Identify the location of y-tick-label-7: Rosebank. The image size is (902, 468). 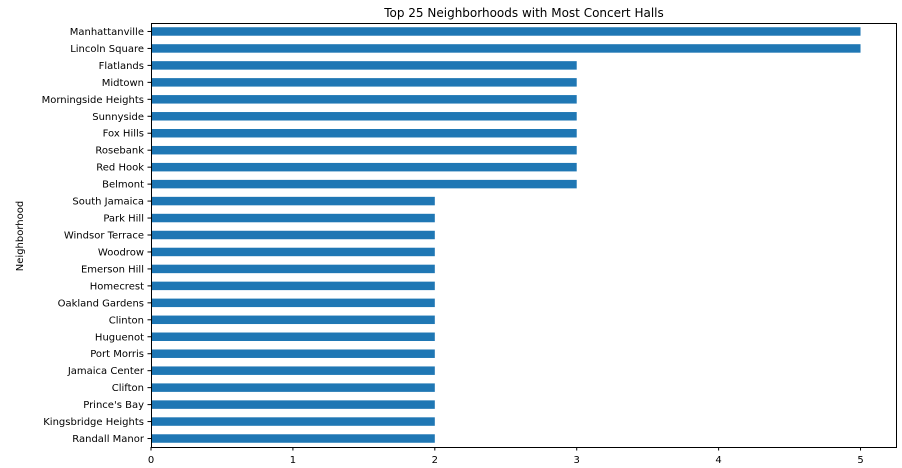
(119, 151).